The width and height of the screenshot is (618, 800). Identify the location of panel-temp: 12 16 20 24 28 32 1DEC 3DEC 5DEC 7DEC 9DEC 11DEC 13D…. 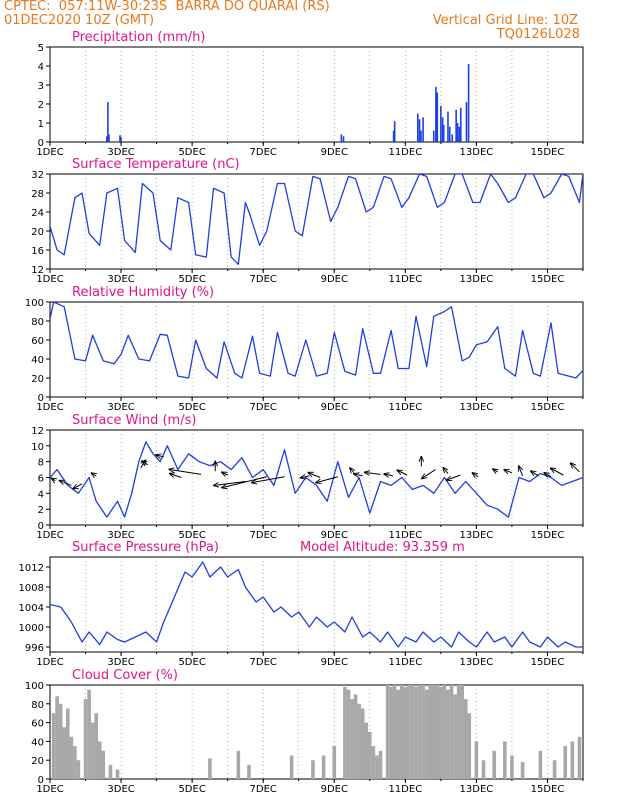
(307, 221).